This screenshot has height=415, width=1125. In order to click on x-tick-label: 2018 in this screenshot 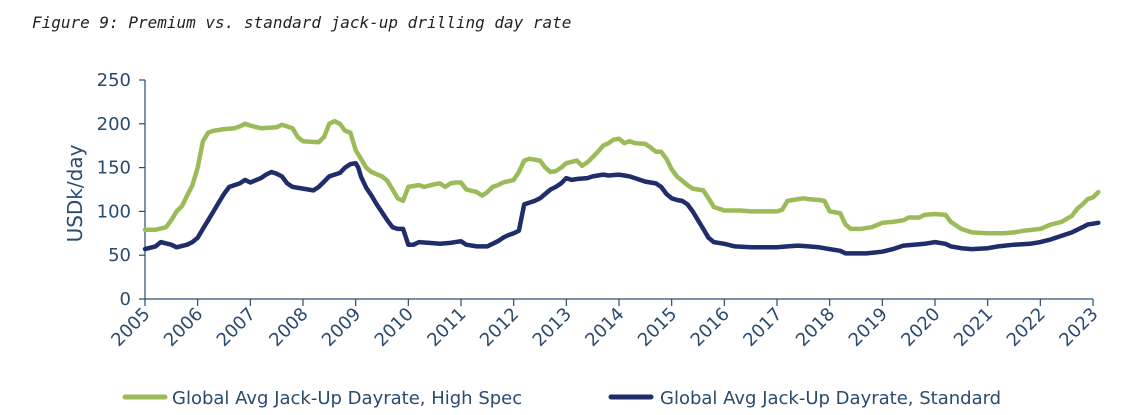, I will do `click(815, 327)`.